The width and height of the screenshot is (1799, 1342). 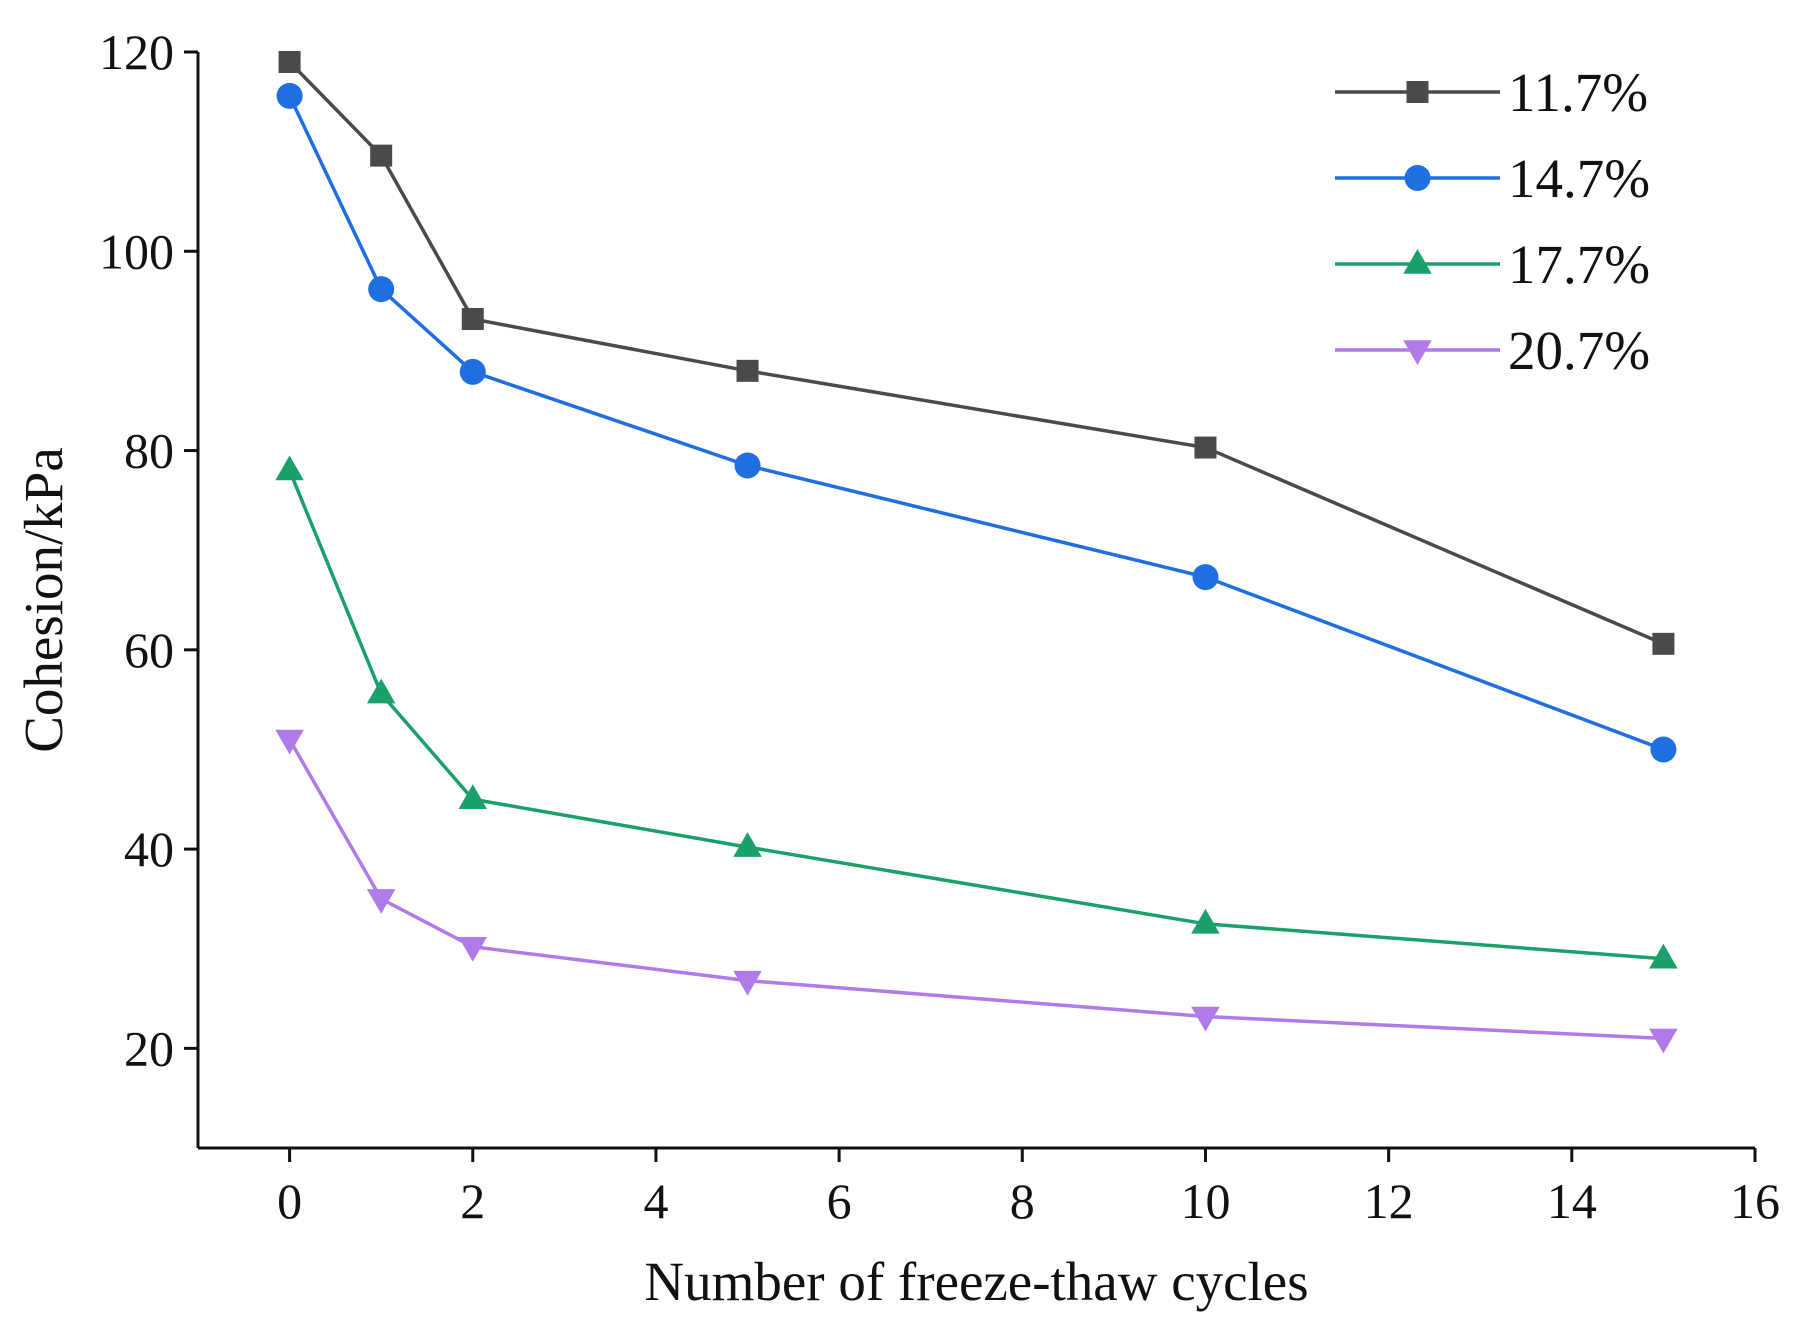 I want to click on y-axis-title: Cohesion/kPa, so click(x=43, y=600).